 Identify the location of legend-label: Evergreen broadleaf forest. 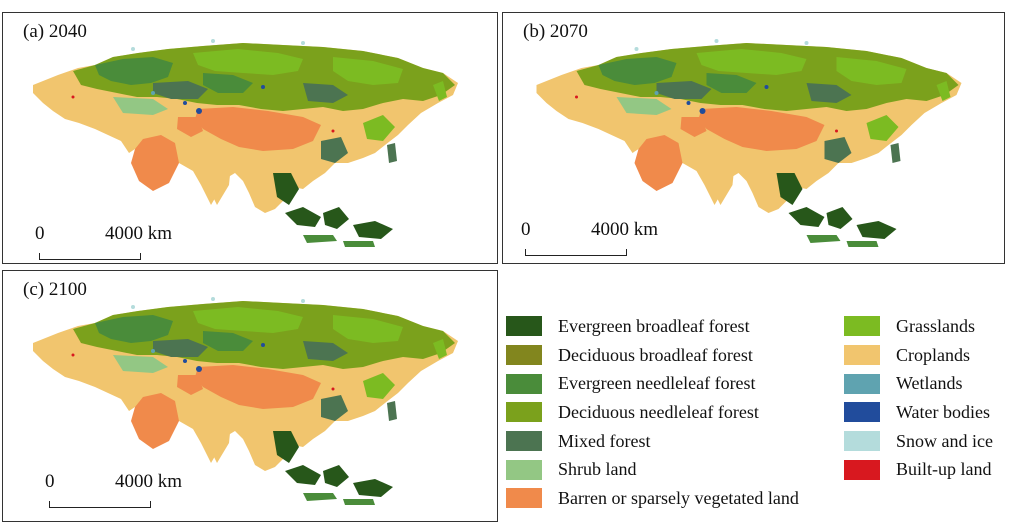
(654, 325).